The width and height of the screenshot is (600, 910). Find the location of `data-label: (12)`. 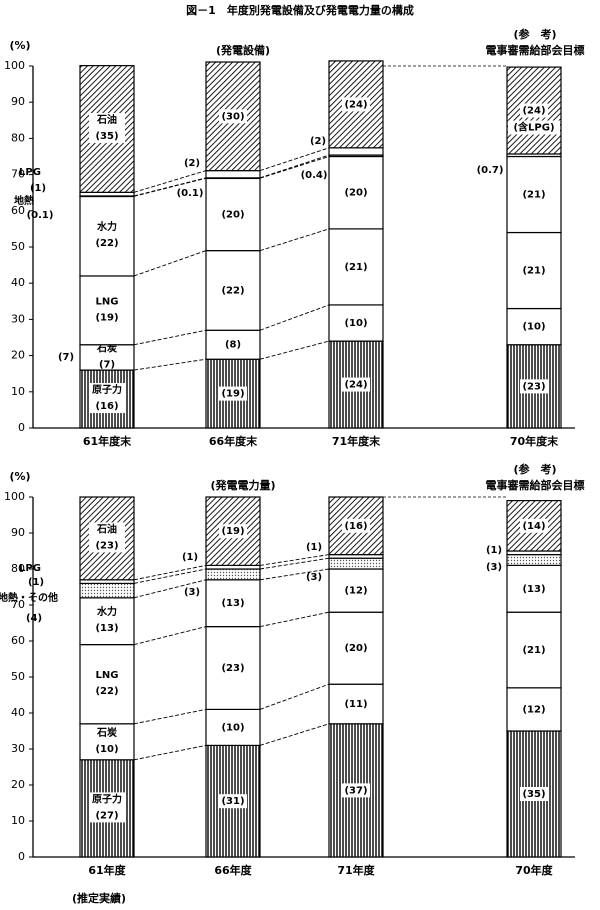

data-label: (12) is located at coordinates (533, 709).